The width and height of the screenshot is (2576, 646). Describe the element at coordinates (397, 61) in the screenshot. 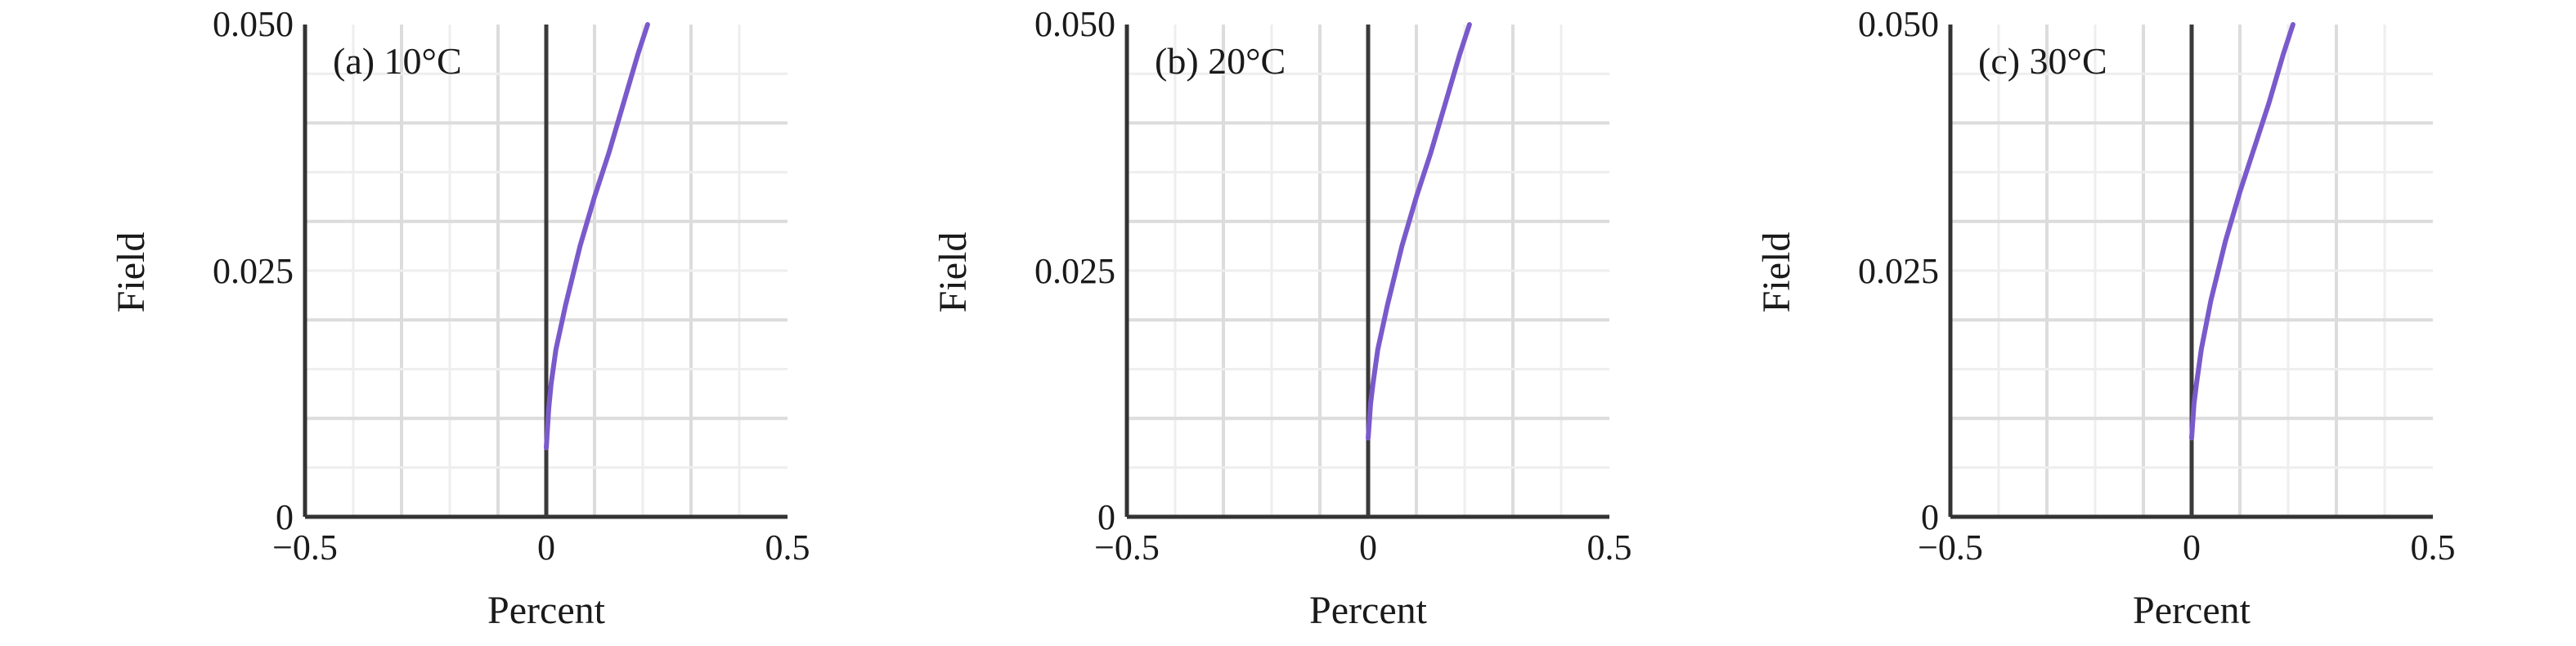

I see `panel-label: (a) 10°C` at that location.